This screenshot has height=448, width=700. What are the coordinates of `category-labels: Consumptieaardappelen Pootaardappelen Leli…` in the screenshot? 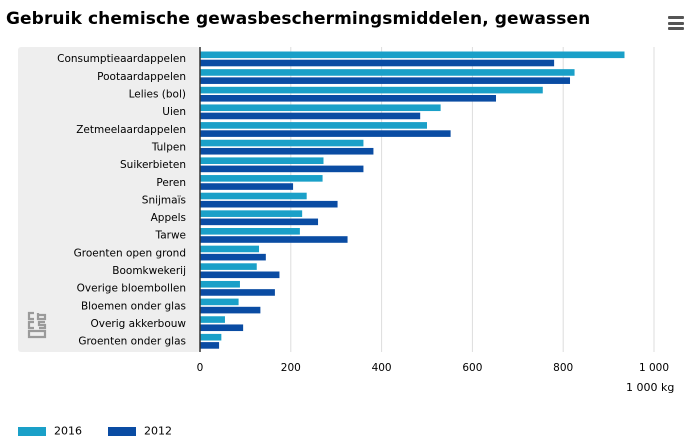 It's located at (121, 200).